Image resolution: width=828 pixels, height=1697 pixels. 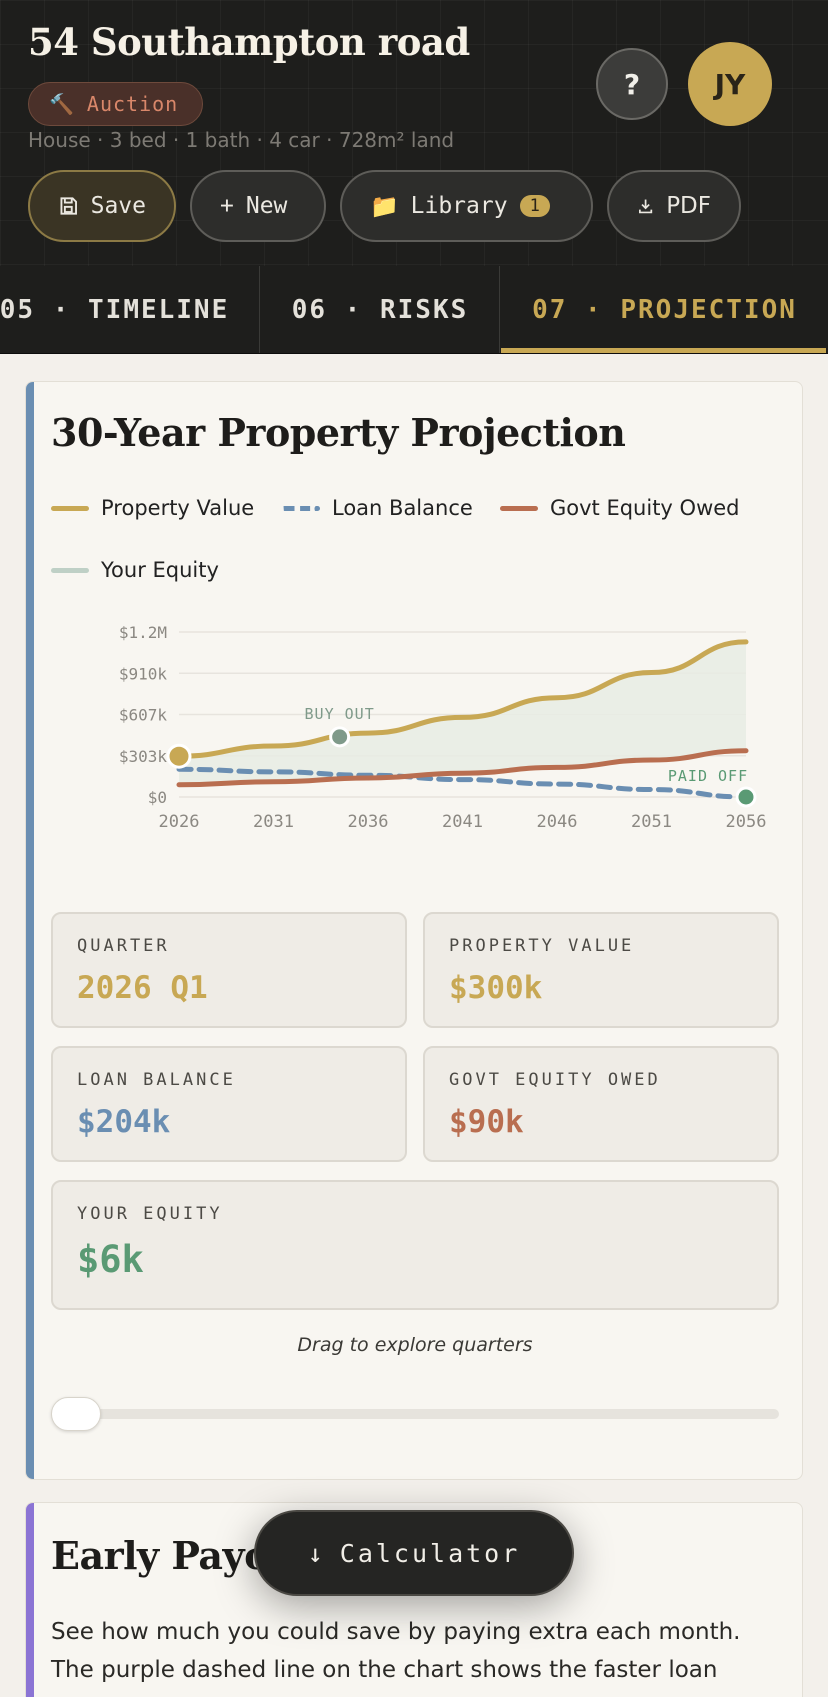 I want to click on current-quarter-marker, so click(x=179, y=756).